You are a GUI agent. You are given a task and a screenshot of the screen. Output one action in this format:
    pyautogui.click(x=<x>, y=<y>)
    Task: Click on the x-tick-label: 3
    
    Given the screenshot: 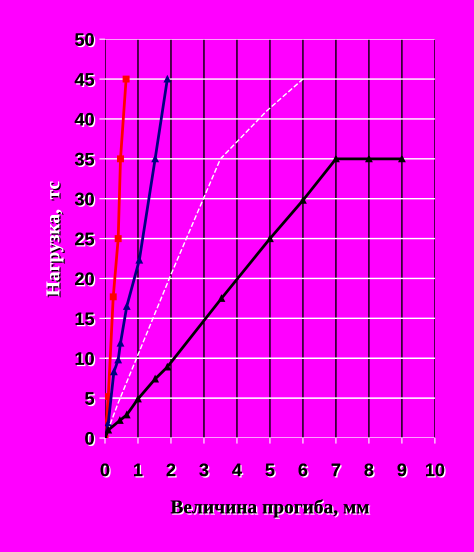 What is the action you would take?
    pyautogui.click(x=204, y=470)
    